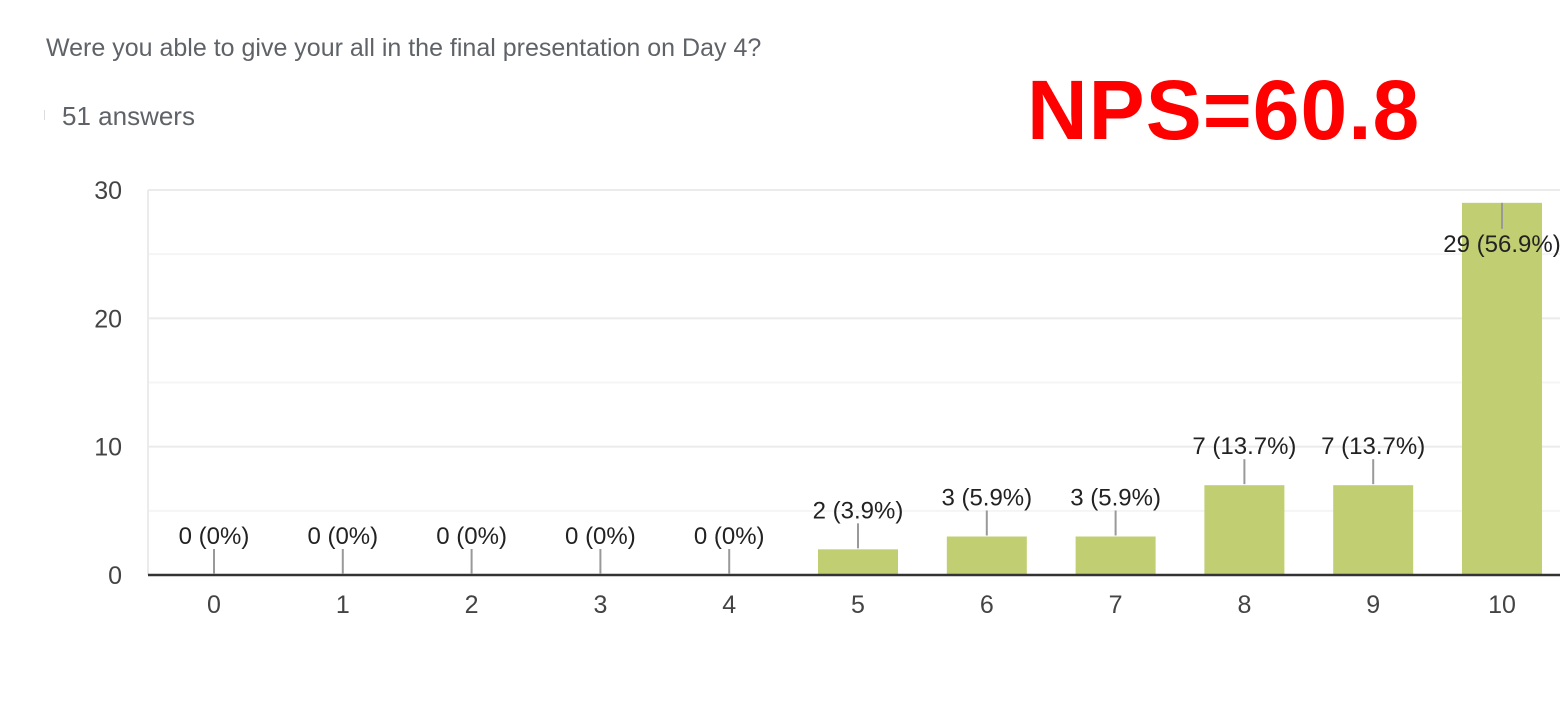  I want to click on nps-annotation: NPS=60.8, so click(1224, 110).